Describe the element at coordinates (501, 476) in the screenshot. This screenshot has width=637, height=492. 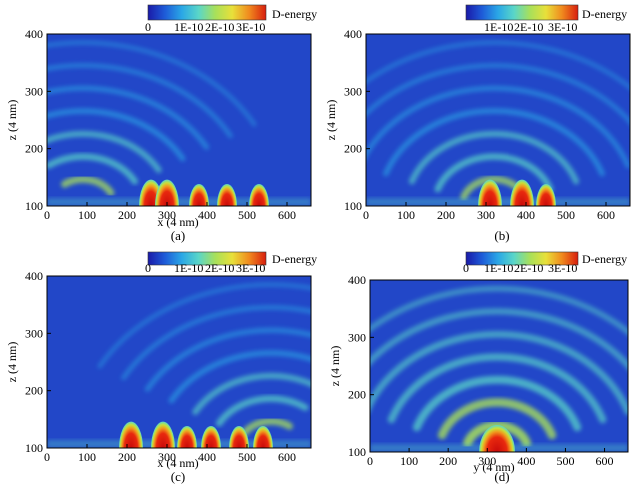
I see `panel-label: (d)` at that location.